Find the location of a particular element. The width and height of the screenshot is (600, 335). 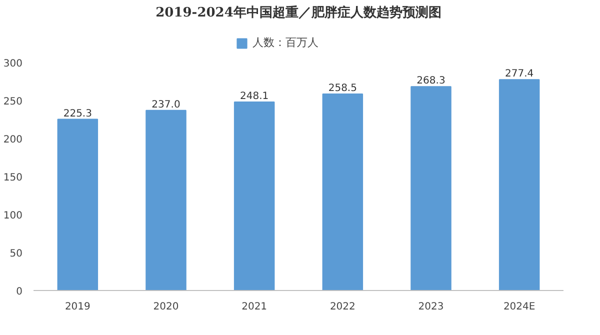

chart-title: 2019-2024年中国超重／肥胖症人数趋势预测图 is located at coordinates (299, 12).